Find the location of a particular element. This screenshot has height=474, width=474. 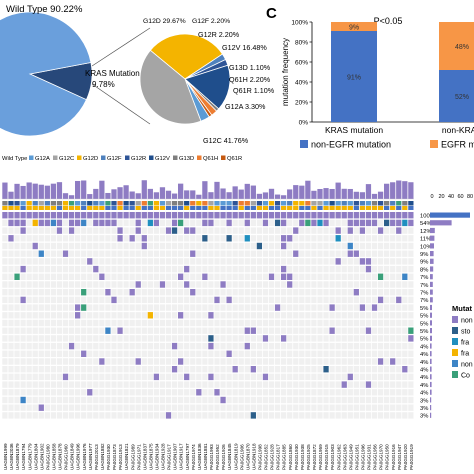

oncoprint-gene-percentage: 3% is located at coordinates (424, 417).